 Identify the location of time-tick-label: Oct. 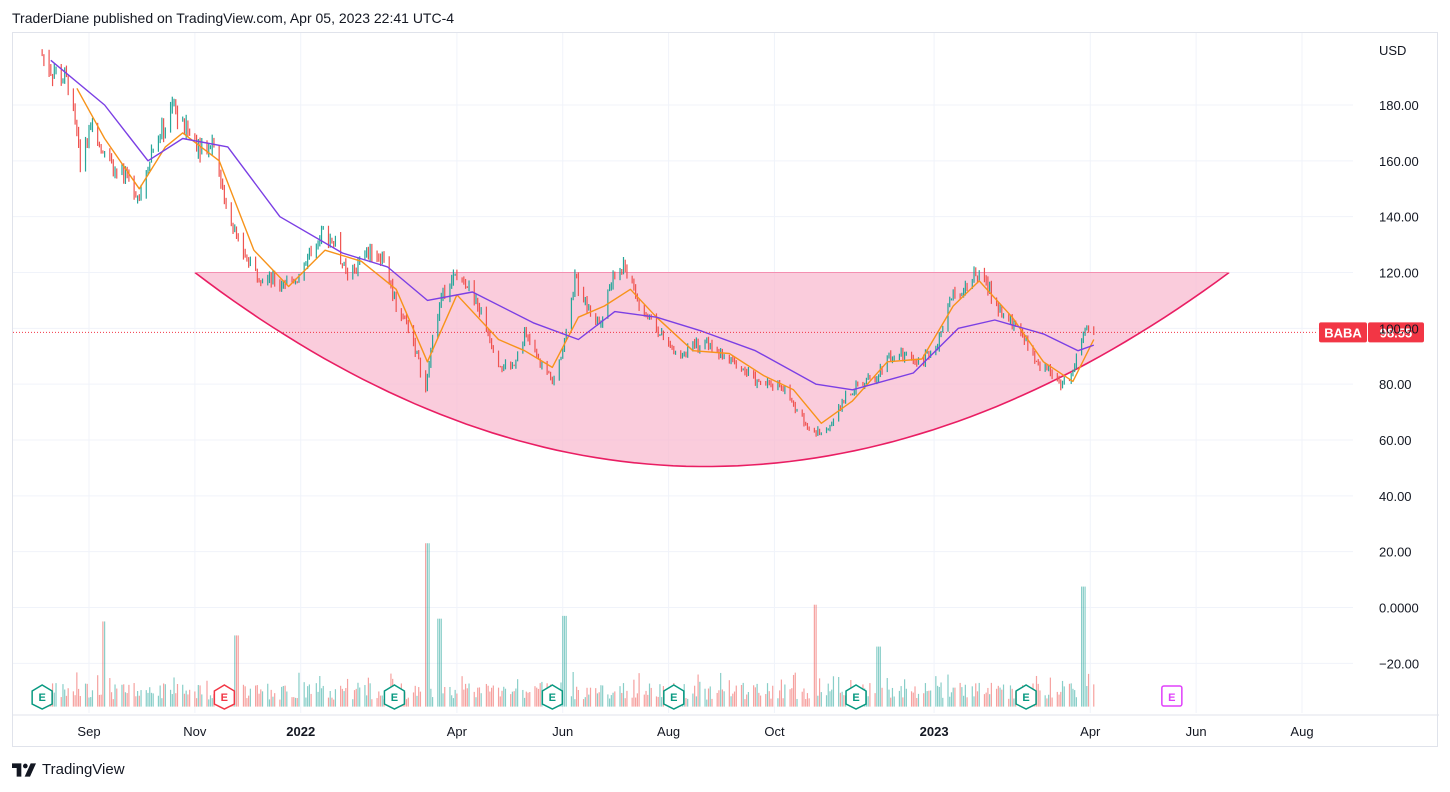
(774, 731).